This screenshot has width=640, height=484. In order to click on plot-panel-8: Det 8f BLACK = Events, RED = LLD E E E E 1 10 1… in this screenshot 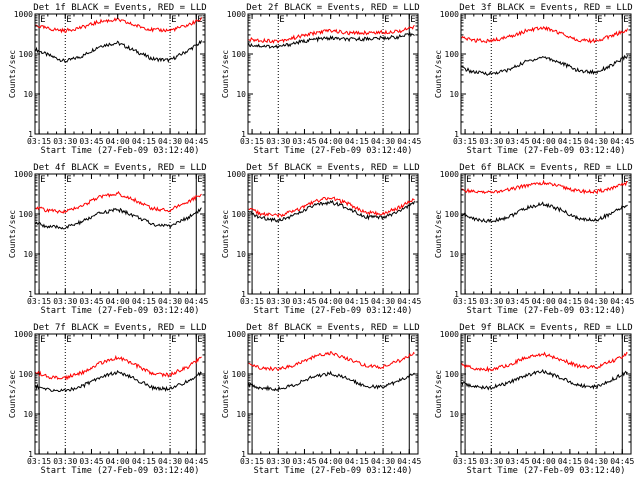, I will do `click(321, 399)`.